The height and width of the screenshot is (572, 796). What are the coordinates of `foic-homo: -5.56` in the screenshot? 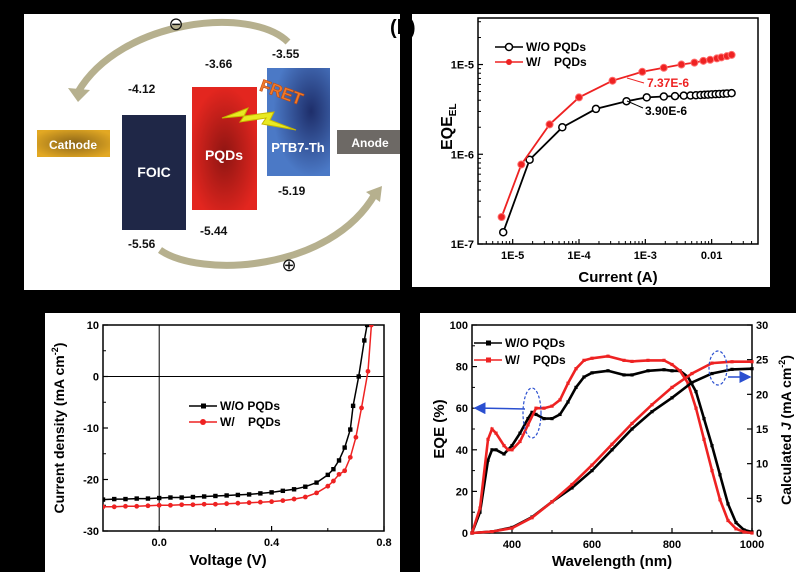 It's located at (142, 244).